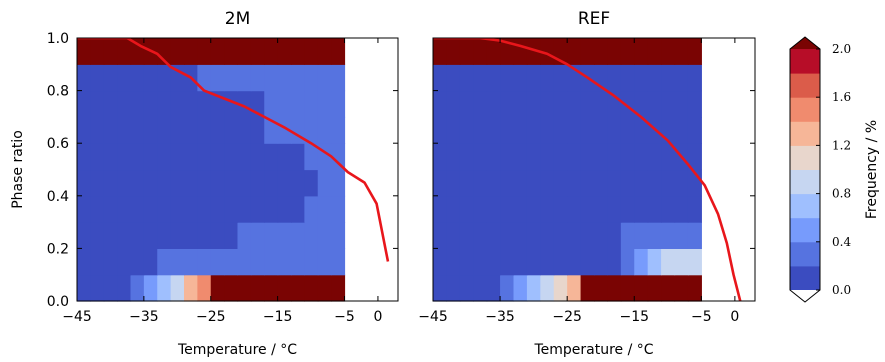  What do you see at coordinates (237, 350) in the screenshot?
I see `x-axis-label-2m: Temperature / °C` at bounding box center [237, 350].